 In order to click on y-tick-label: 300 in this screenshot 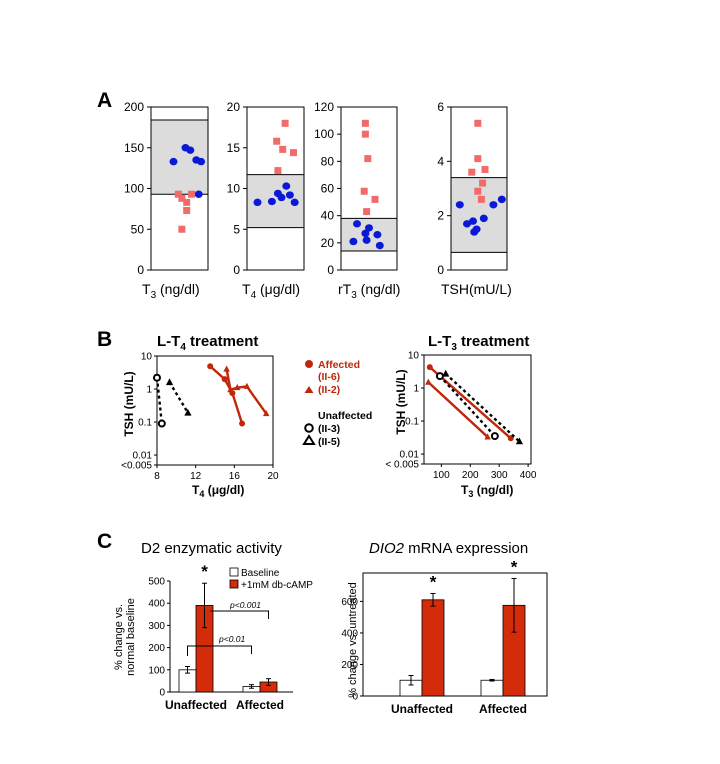, I will do `click(156, 626)`.